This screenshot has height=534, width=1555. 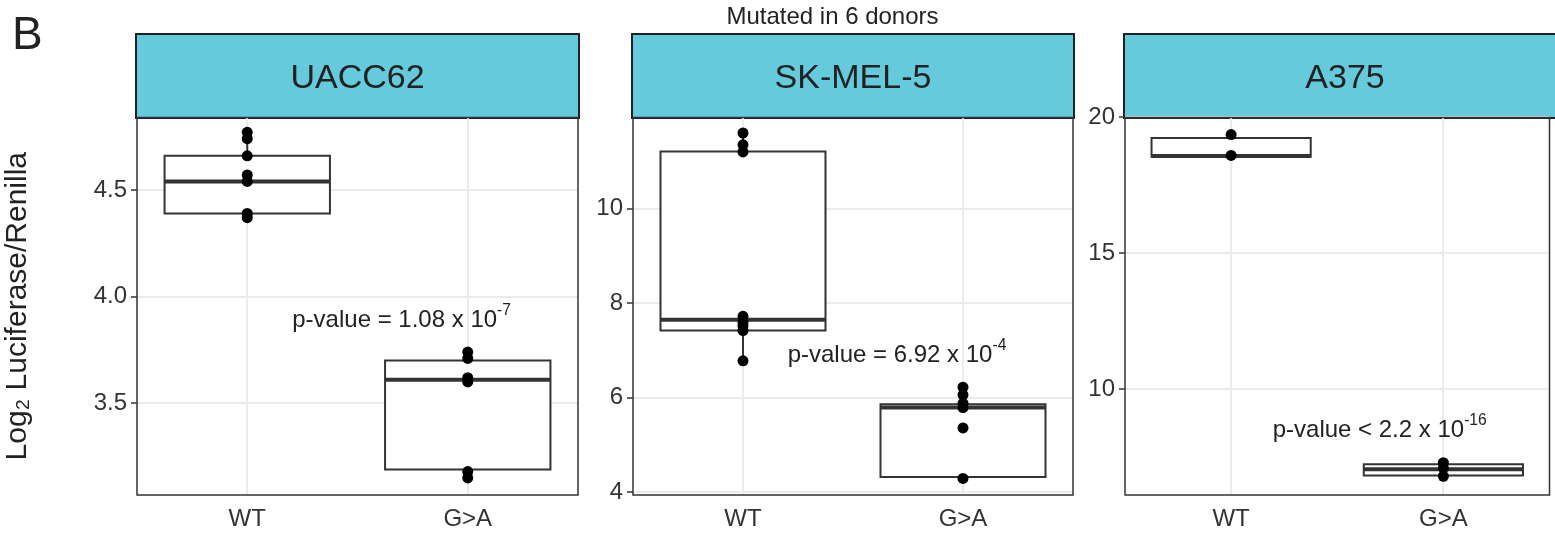 What do you see at coordinates (832, 16) in the screenshot?
I see `text: Mutated in 6 donors` at bounding box center [832, 16].